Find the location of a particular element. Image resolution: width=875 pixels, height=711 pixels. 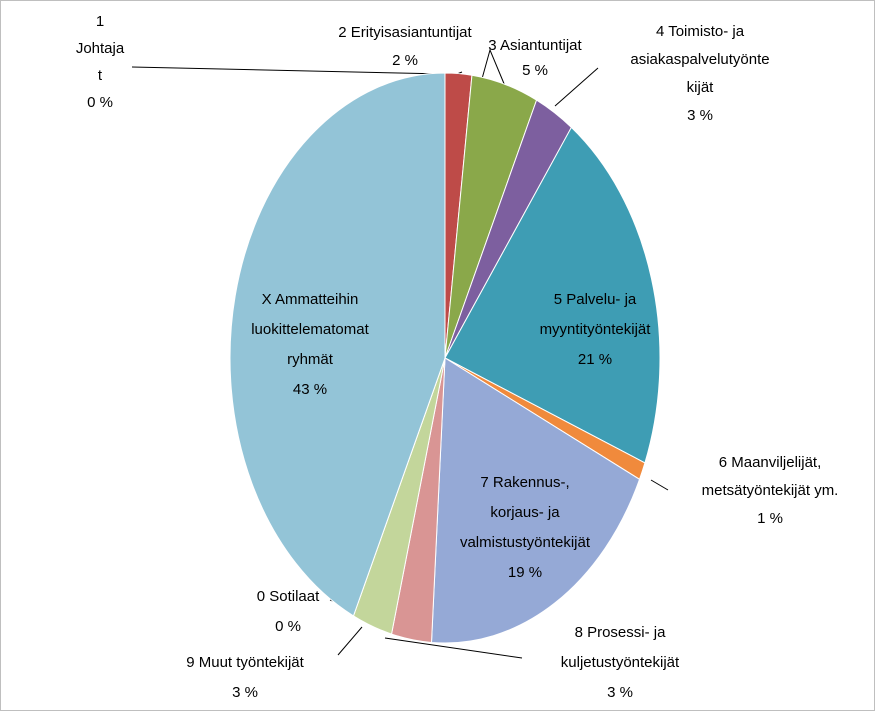

slice-label: 3 Asiantuntijat is located at coordinates (535, 45).